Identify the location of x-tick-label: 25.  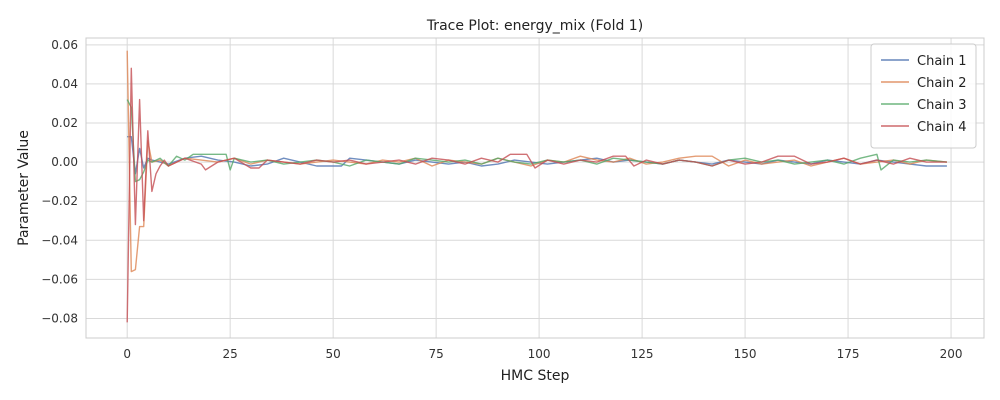
(230, 354).